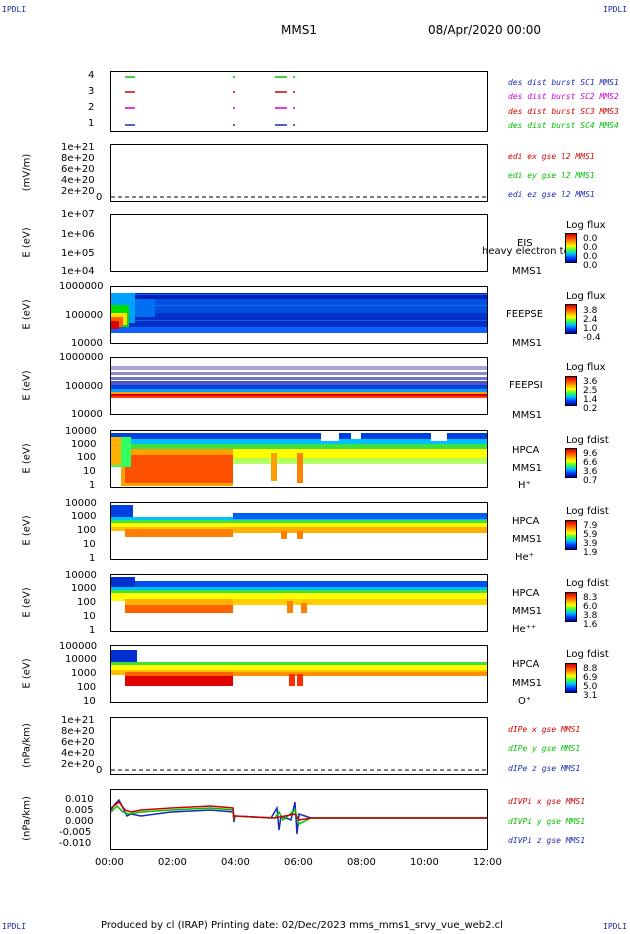 This screenshot has width=630, height=934. I want to click on p2-ytick: 2e+20, so click(78, 191).